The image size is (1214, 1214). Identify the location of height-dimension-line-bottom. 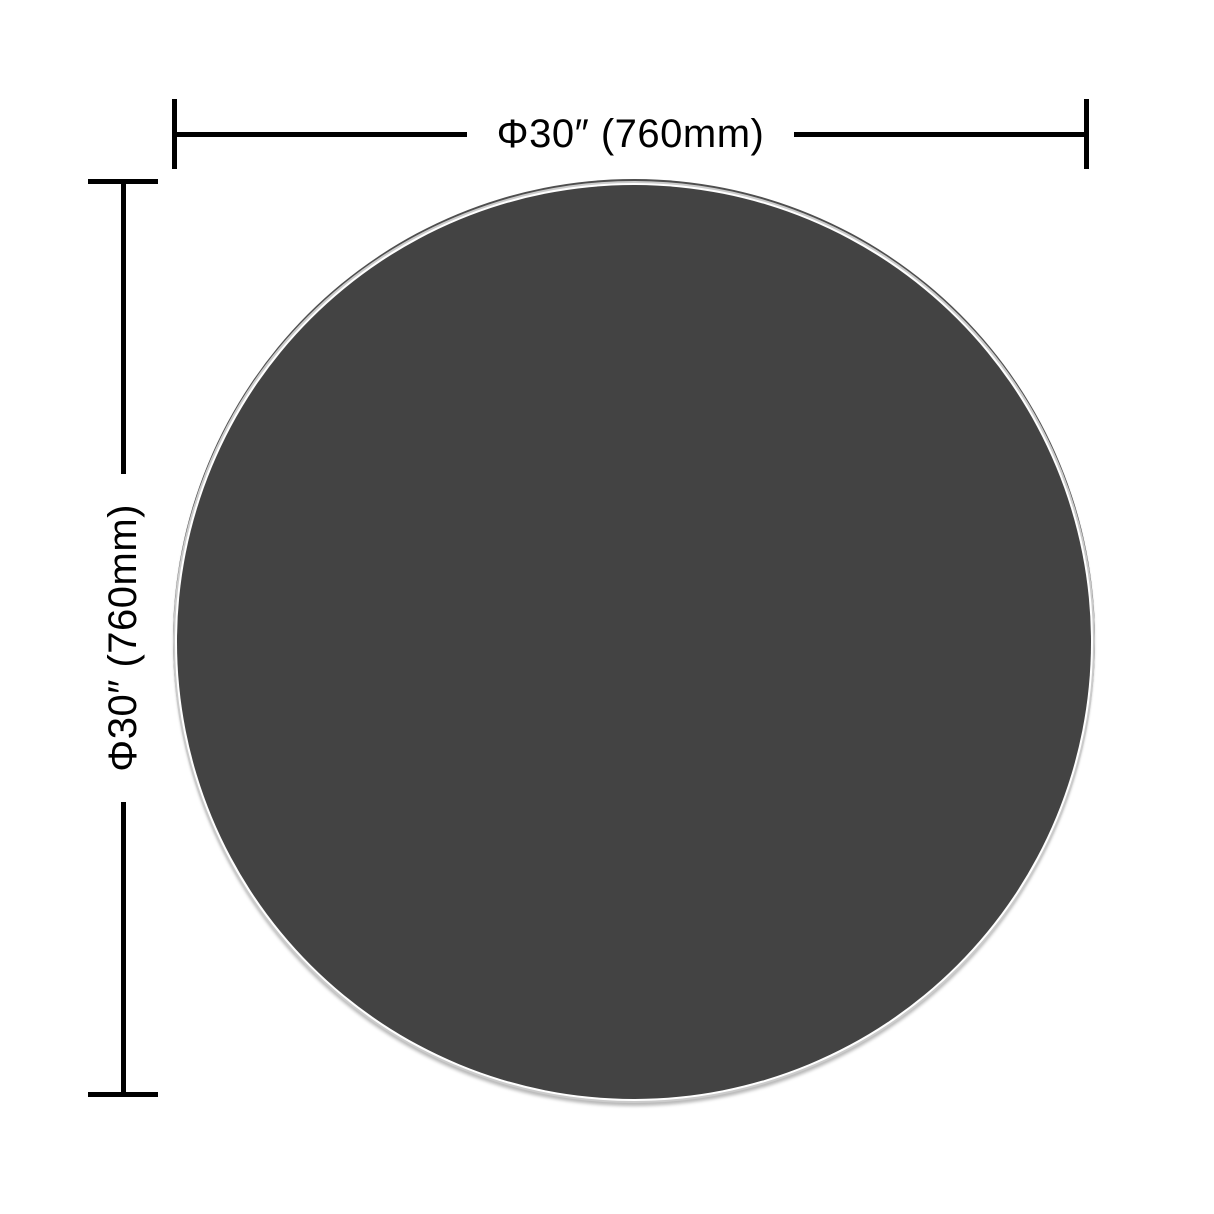
(123, 947).